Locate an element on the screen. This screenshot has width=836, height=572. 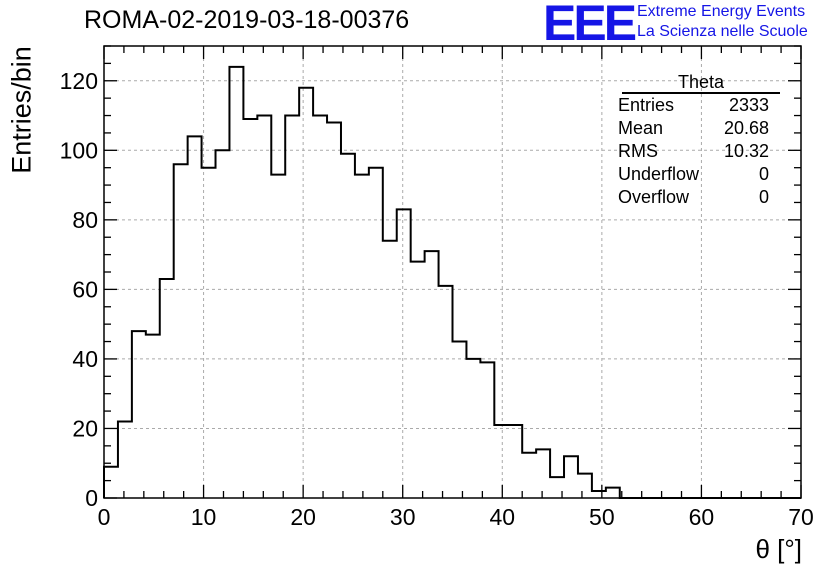
stats-row-mean: Mean 20.68 is located at coordinates (694, 128).